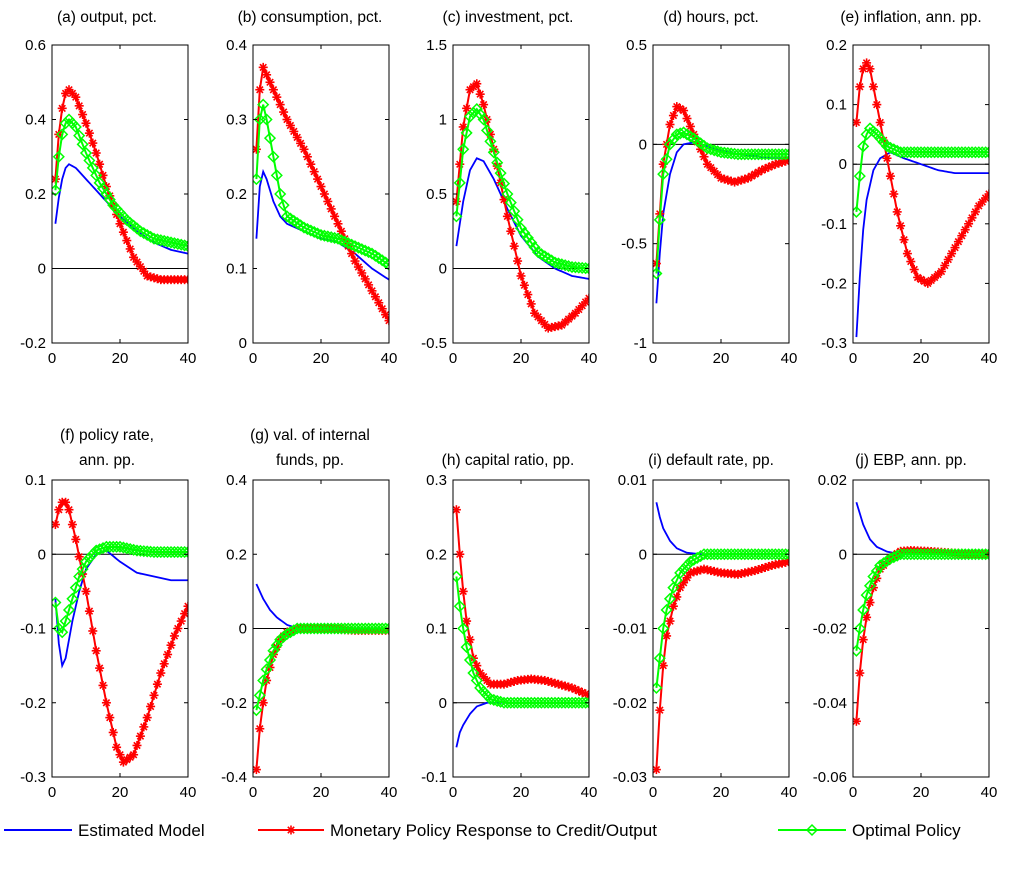 This screenshot has width=1021, height=869. I want to click on y-tick-label: 0.3, so click(236, 120).